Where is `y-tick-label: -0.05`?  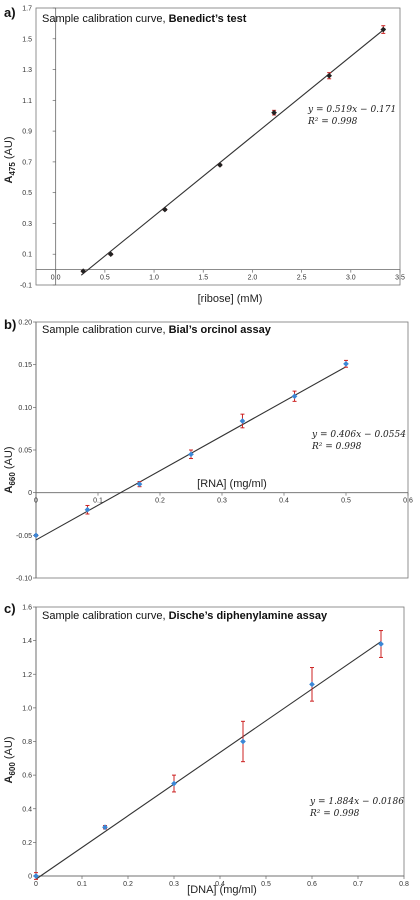
y-tick-label: -0.05 is located at coordinates (24, 536).